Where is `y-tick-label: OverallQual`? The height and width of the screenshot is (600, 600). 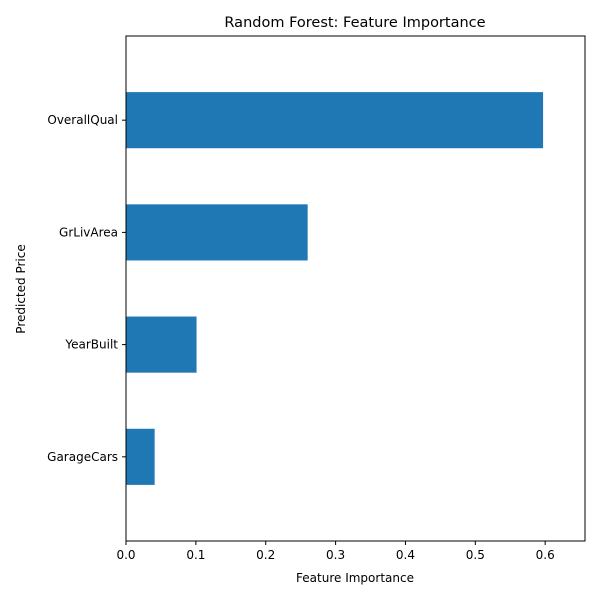 y-tick-label: OverallQual is located at coordinates (82, 120).